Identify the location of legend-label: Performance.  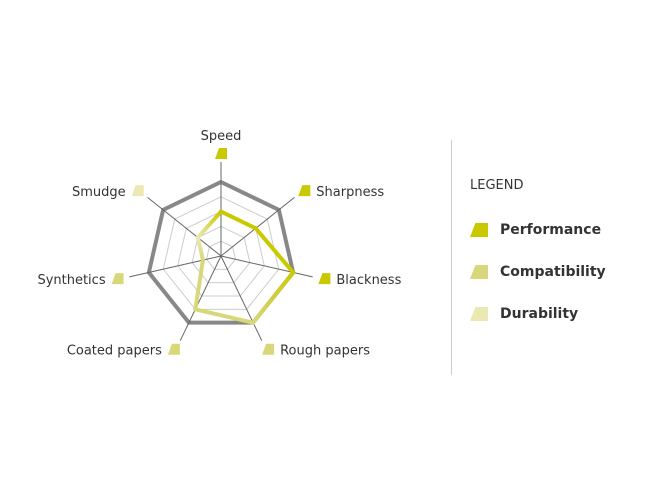
(551, 230).